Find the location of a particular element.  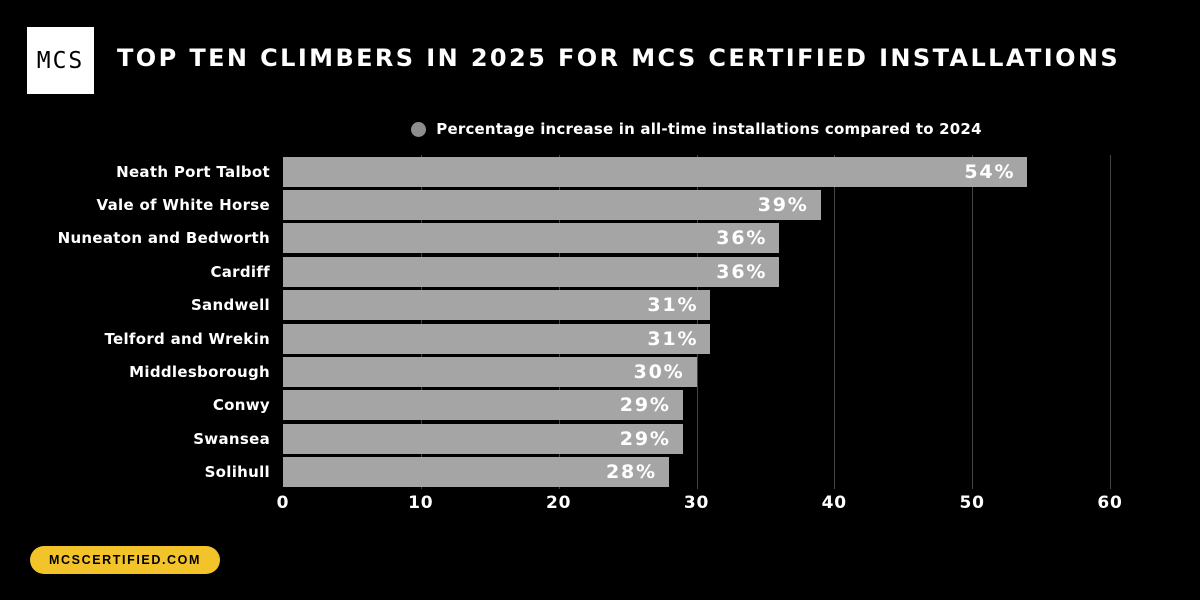

bar-value-label: 30% is located at coordinates (659, 372).